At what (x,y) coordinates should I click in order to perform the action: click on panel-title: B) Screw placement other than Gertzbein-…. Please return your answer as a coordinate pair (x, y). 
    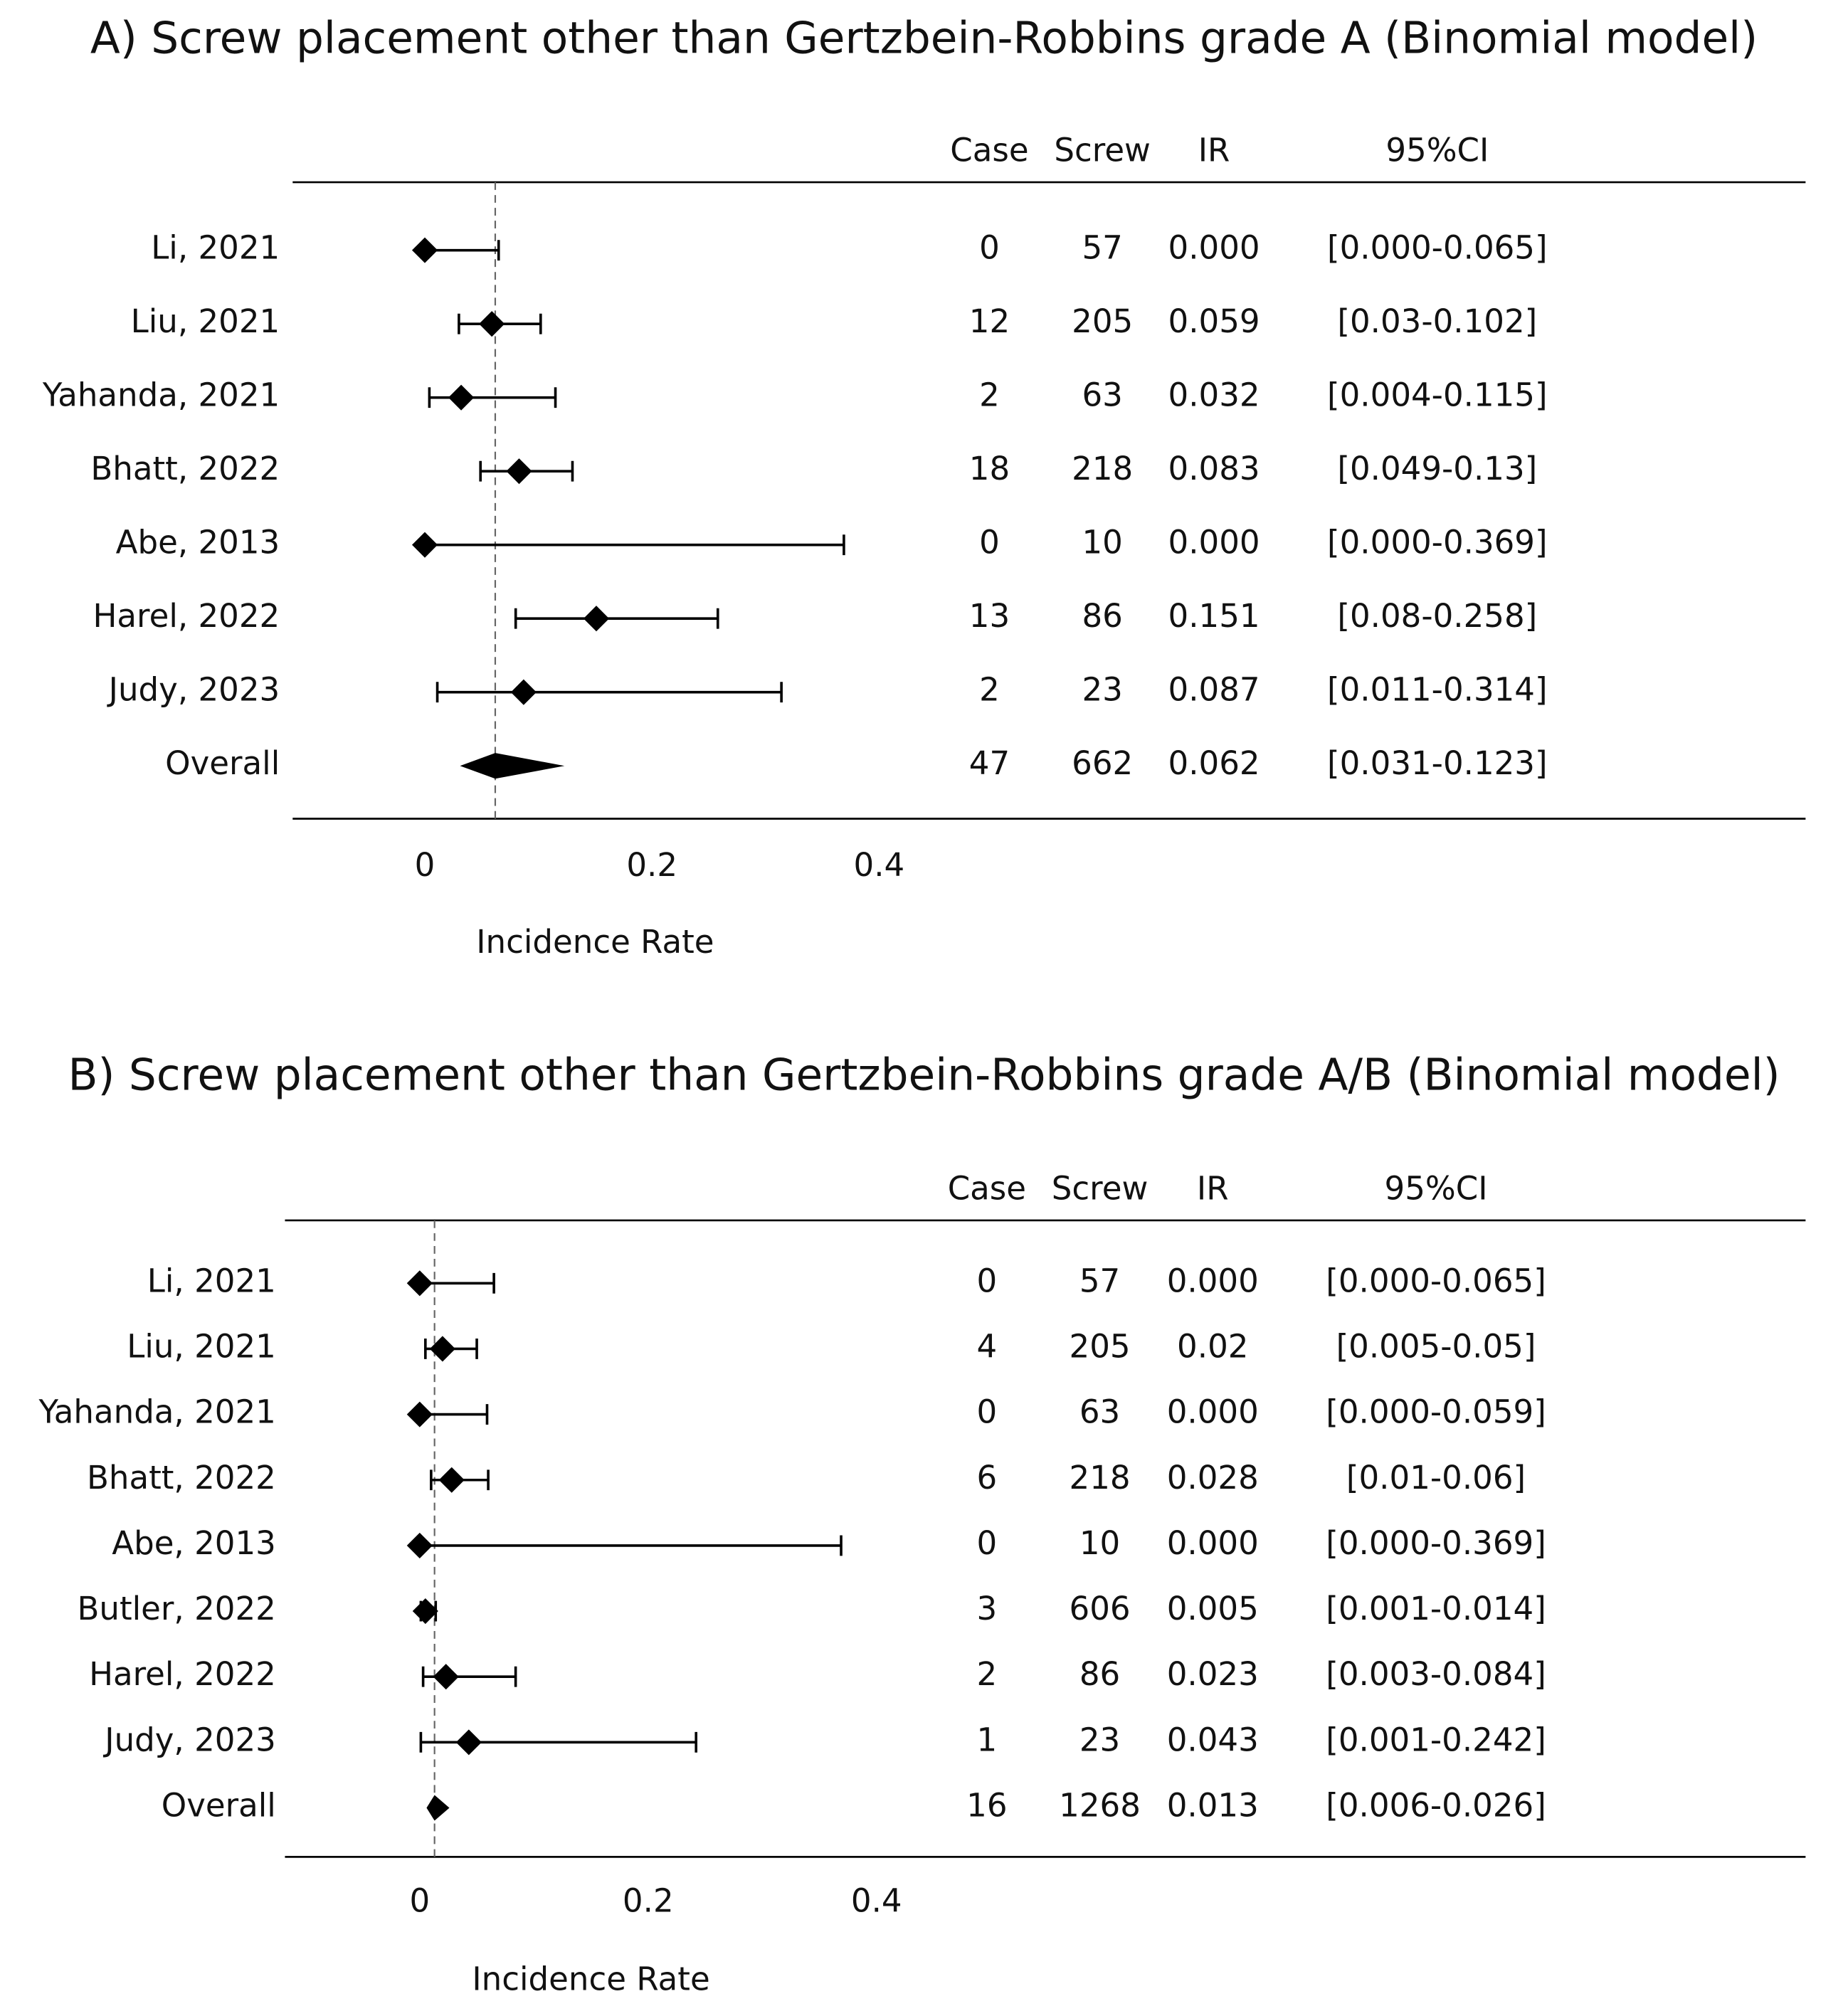
    Looking at the image, I should click on (924, 1075).